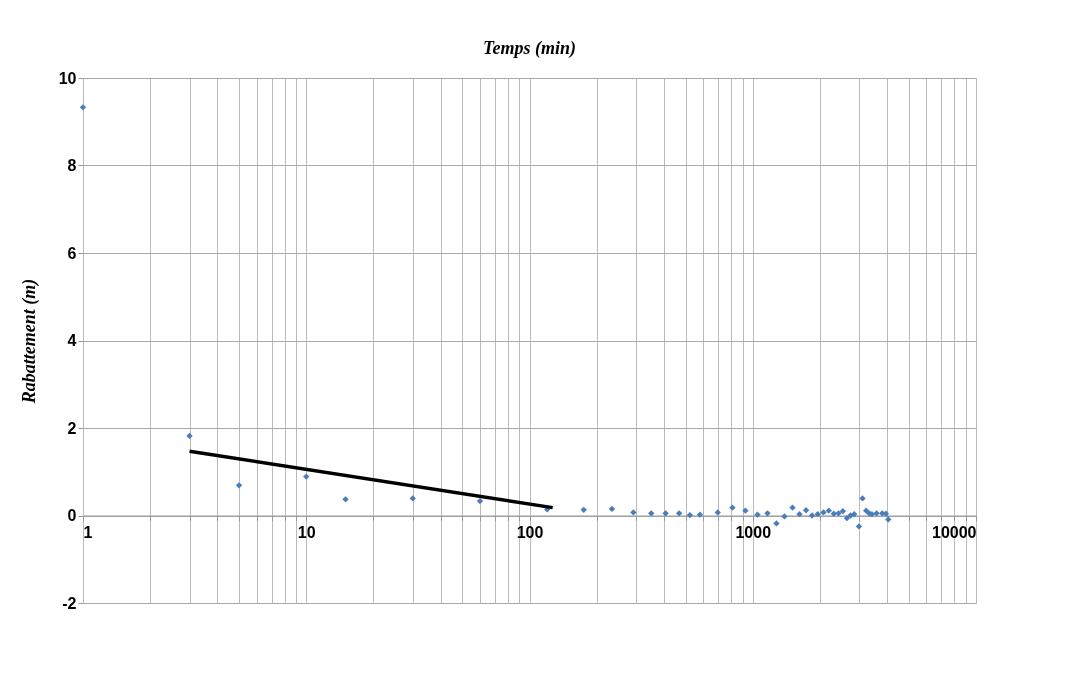 This screenshot has width=1086, height=683. Describe the element at coordinates (529, 48) in the screenshot. I see `x-axis-title: Temps (min)` at that location.